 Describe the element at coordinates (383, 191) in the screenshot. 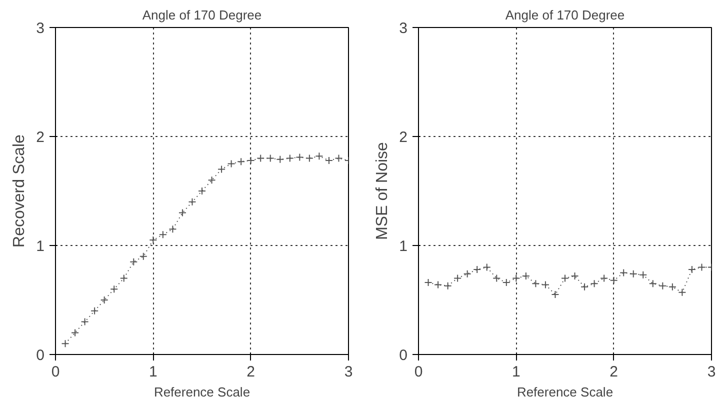

I see `y-axis-title: MSE of Noise` at that location.